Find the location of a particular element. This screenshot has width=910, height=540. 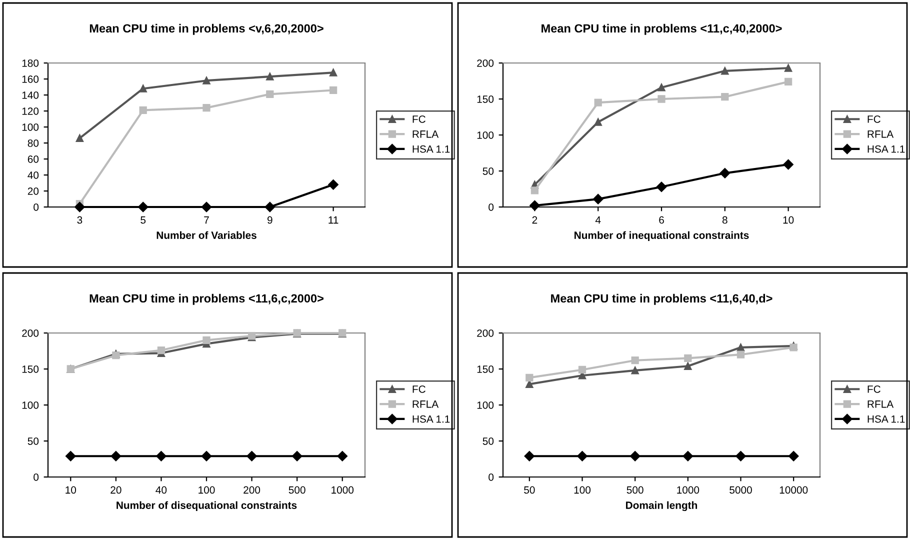

x-axis-title: Number of inequational constraints is located at coordinates (661, 236).